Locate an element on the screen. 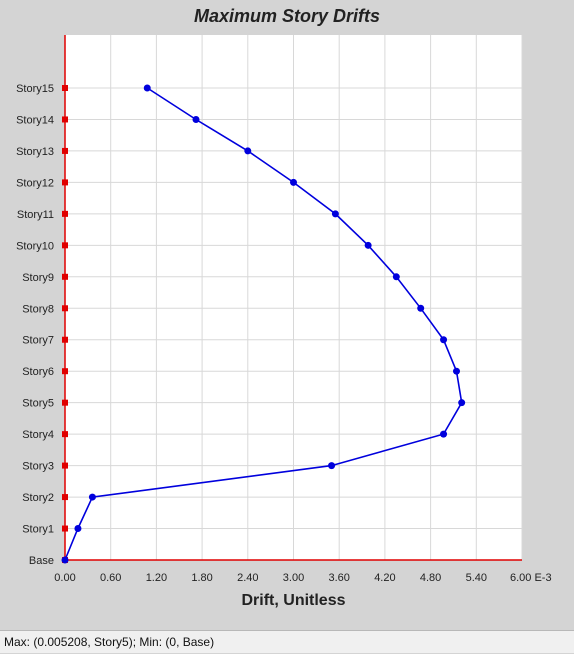 Image resolution: width=574 pixels, height=654 pixels. y-tick-label: Story7 is located at coordinates (38, 341).